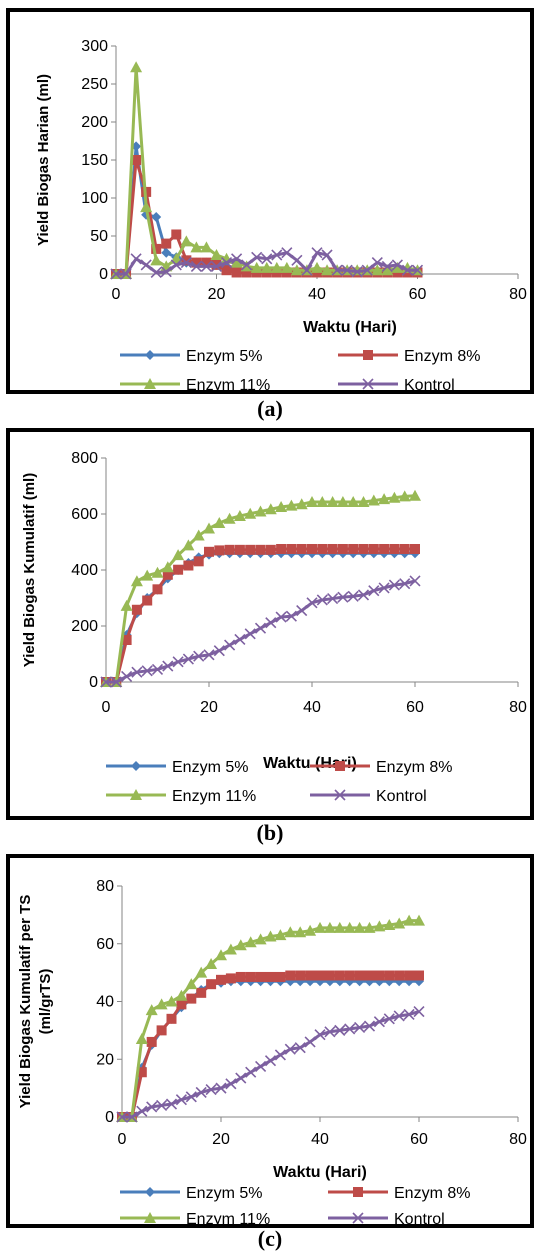 The width and height of the screenshot is (540, 1254). I want to click on chart-b-series-kontrol, so click(260, 631).